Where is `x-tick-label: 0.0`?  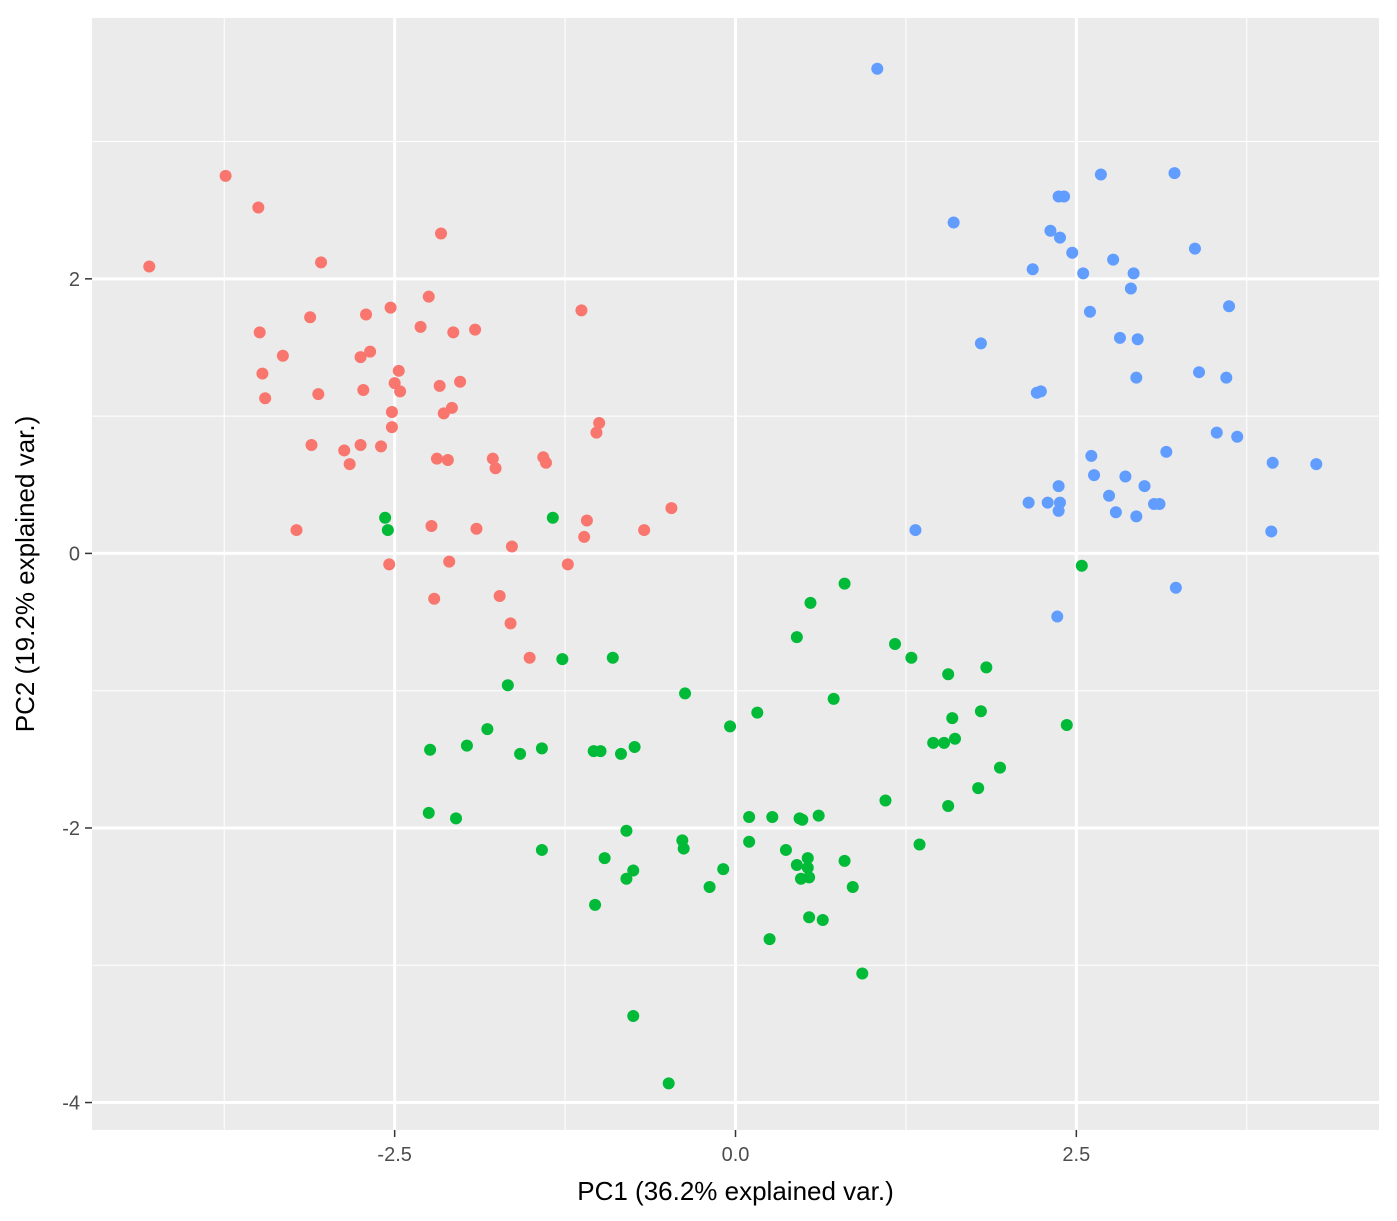
x-tick-label: 0.0 is located at coordinates (736, 1155).